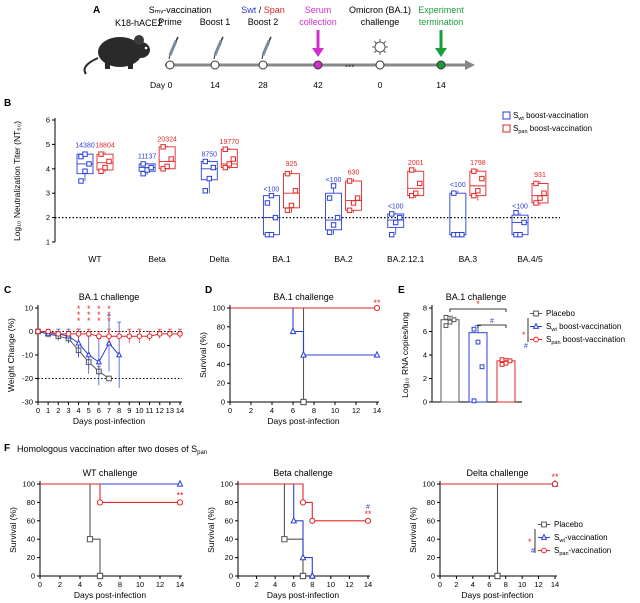  What do you see at coordinates (11, 355) in the screenshot?
I see `y-axis-label: Weight Change (%)` at bounding box center [11, 355].